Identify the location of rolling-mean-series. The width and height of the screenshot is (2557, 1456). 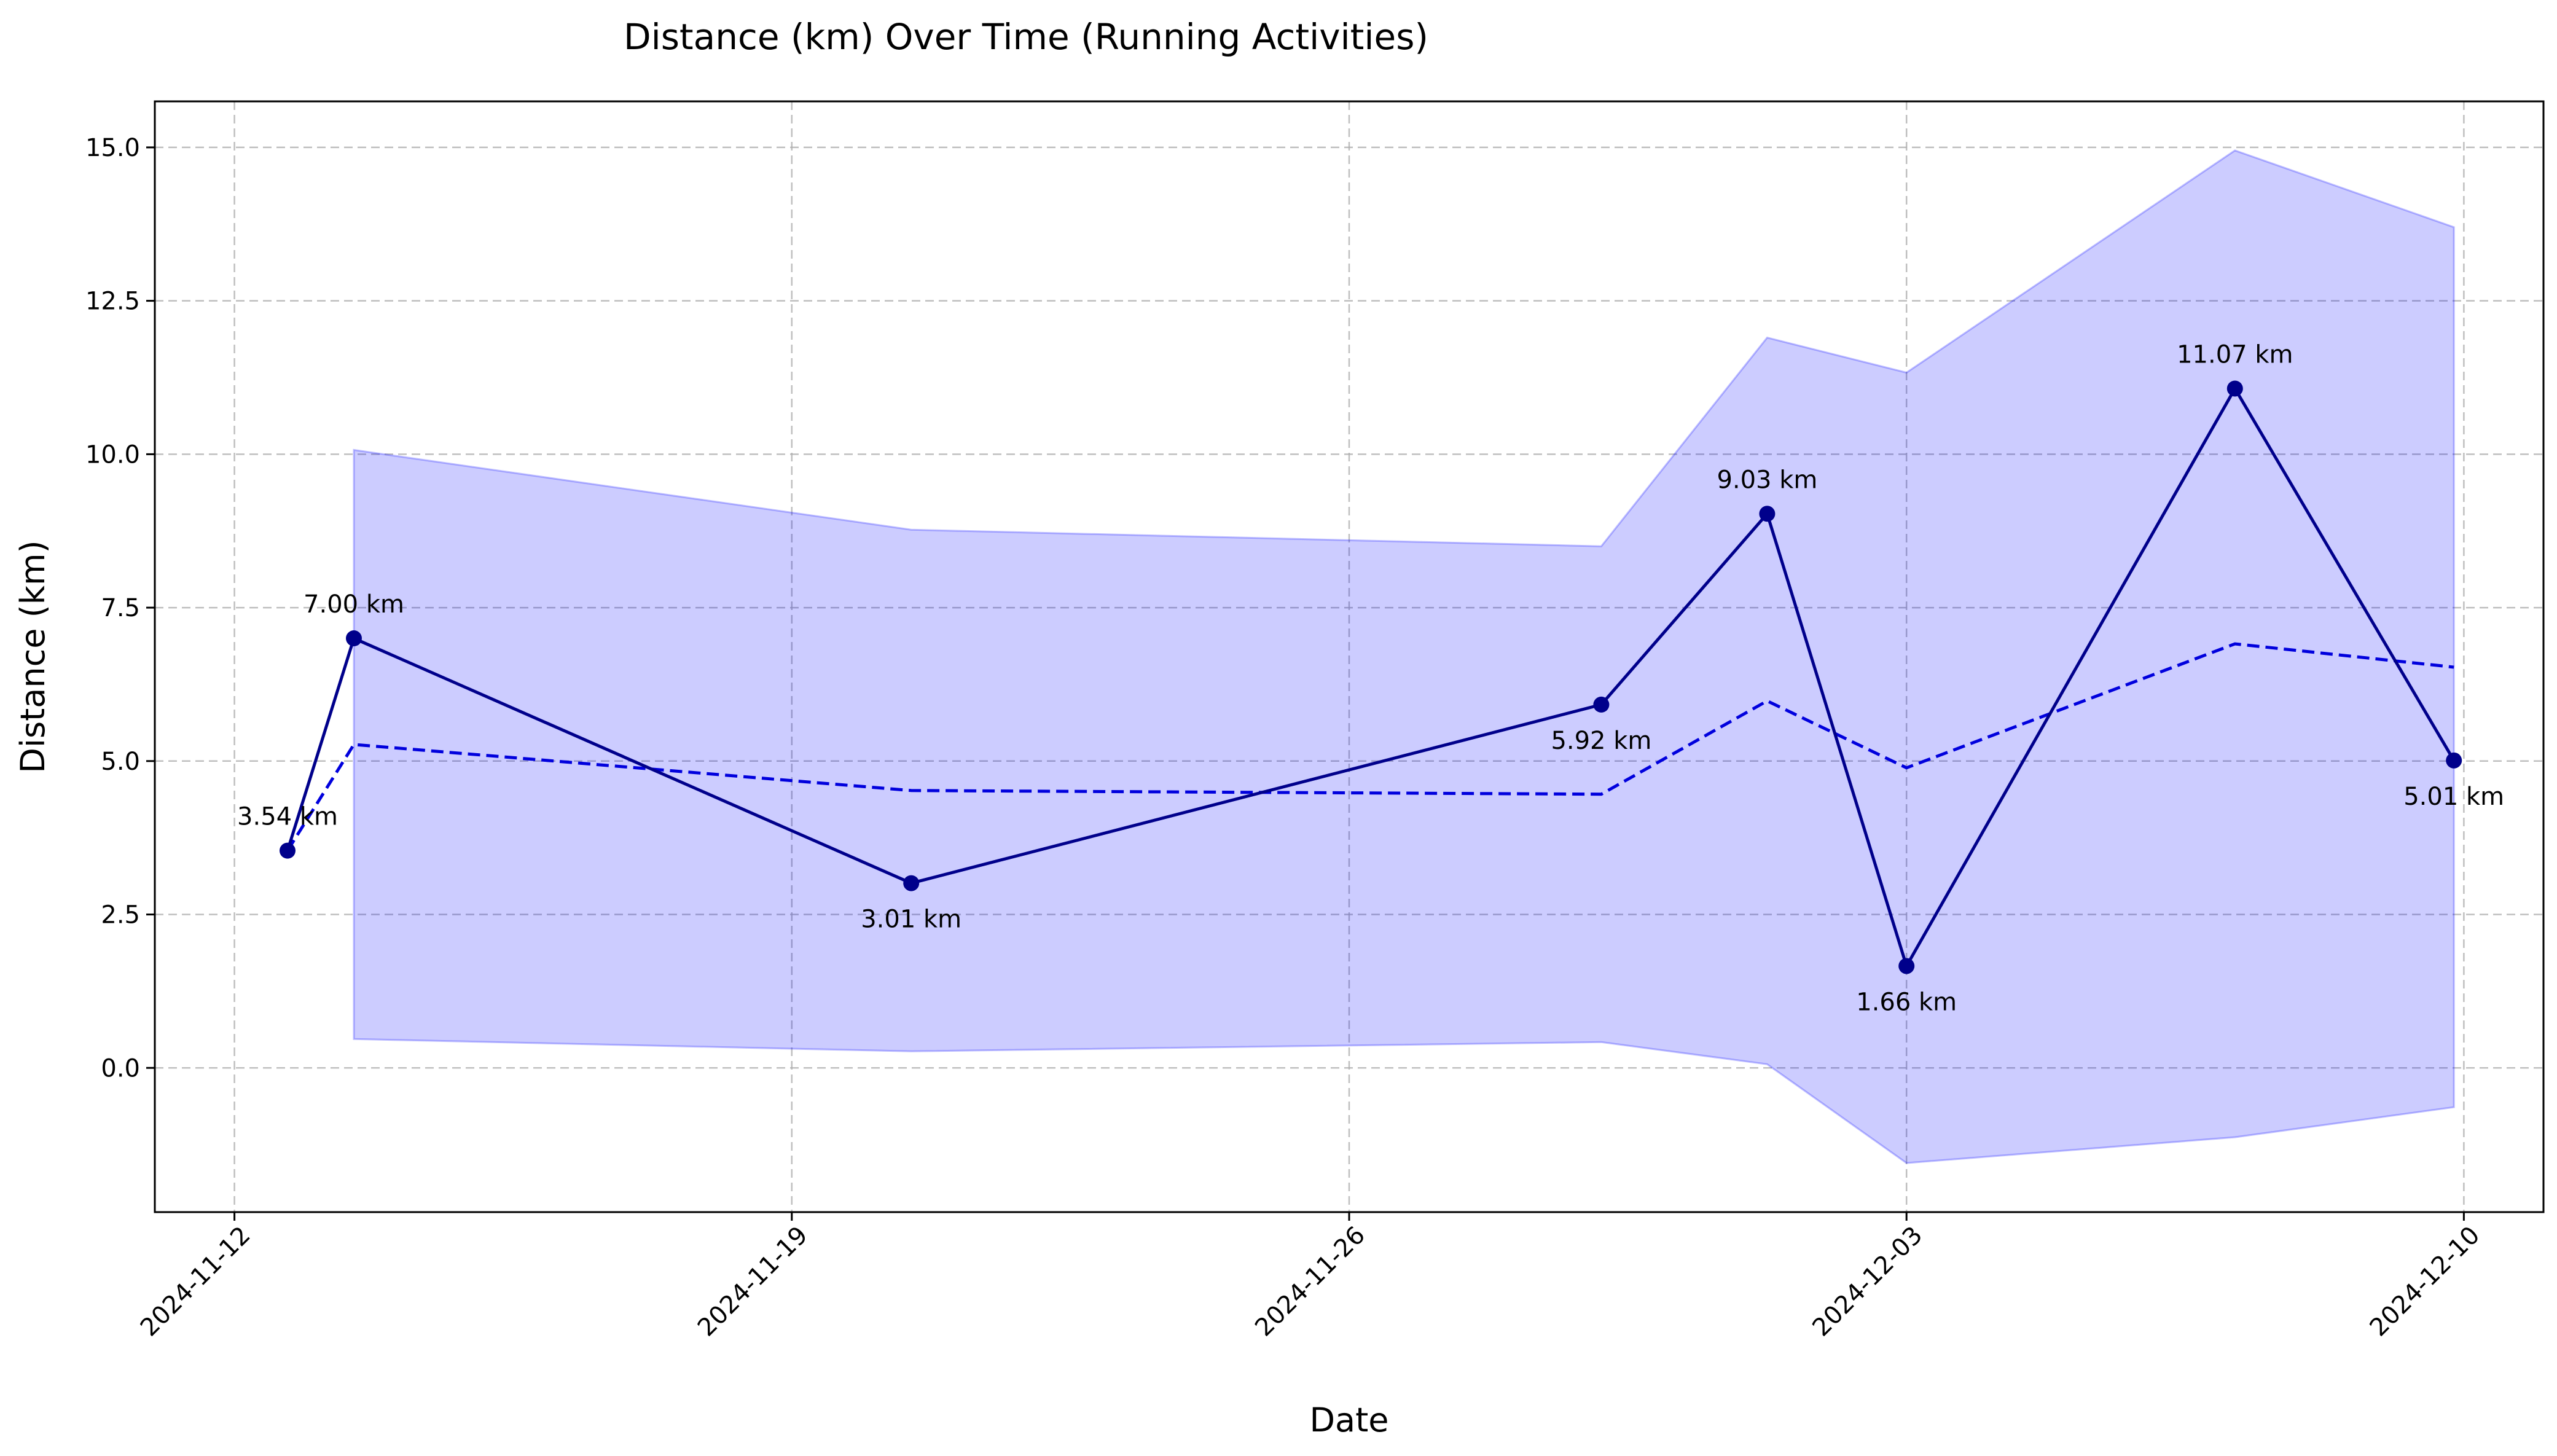
(1370, 746).